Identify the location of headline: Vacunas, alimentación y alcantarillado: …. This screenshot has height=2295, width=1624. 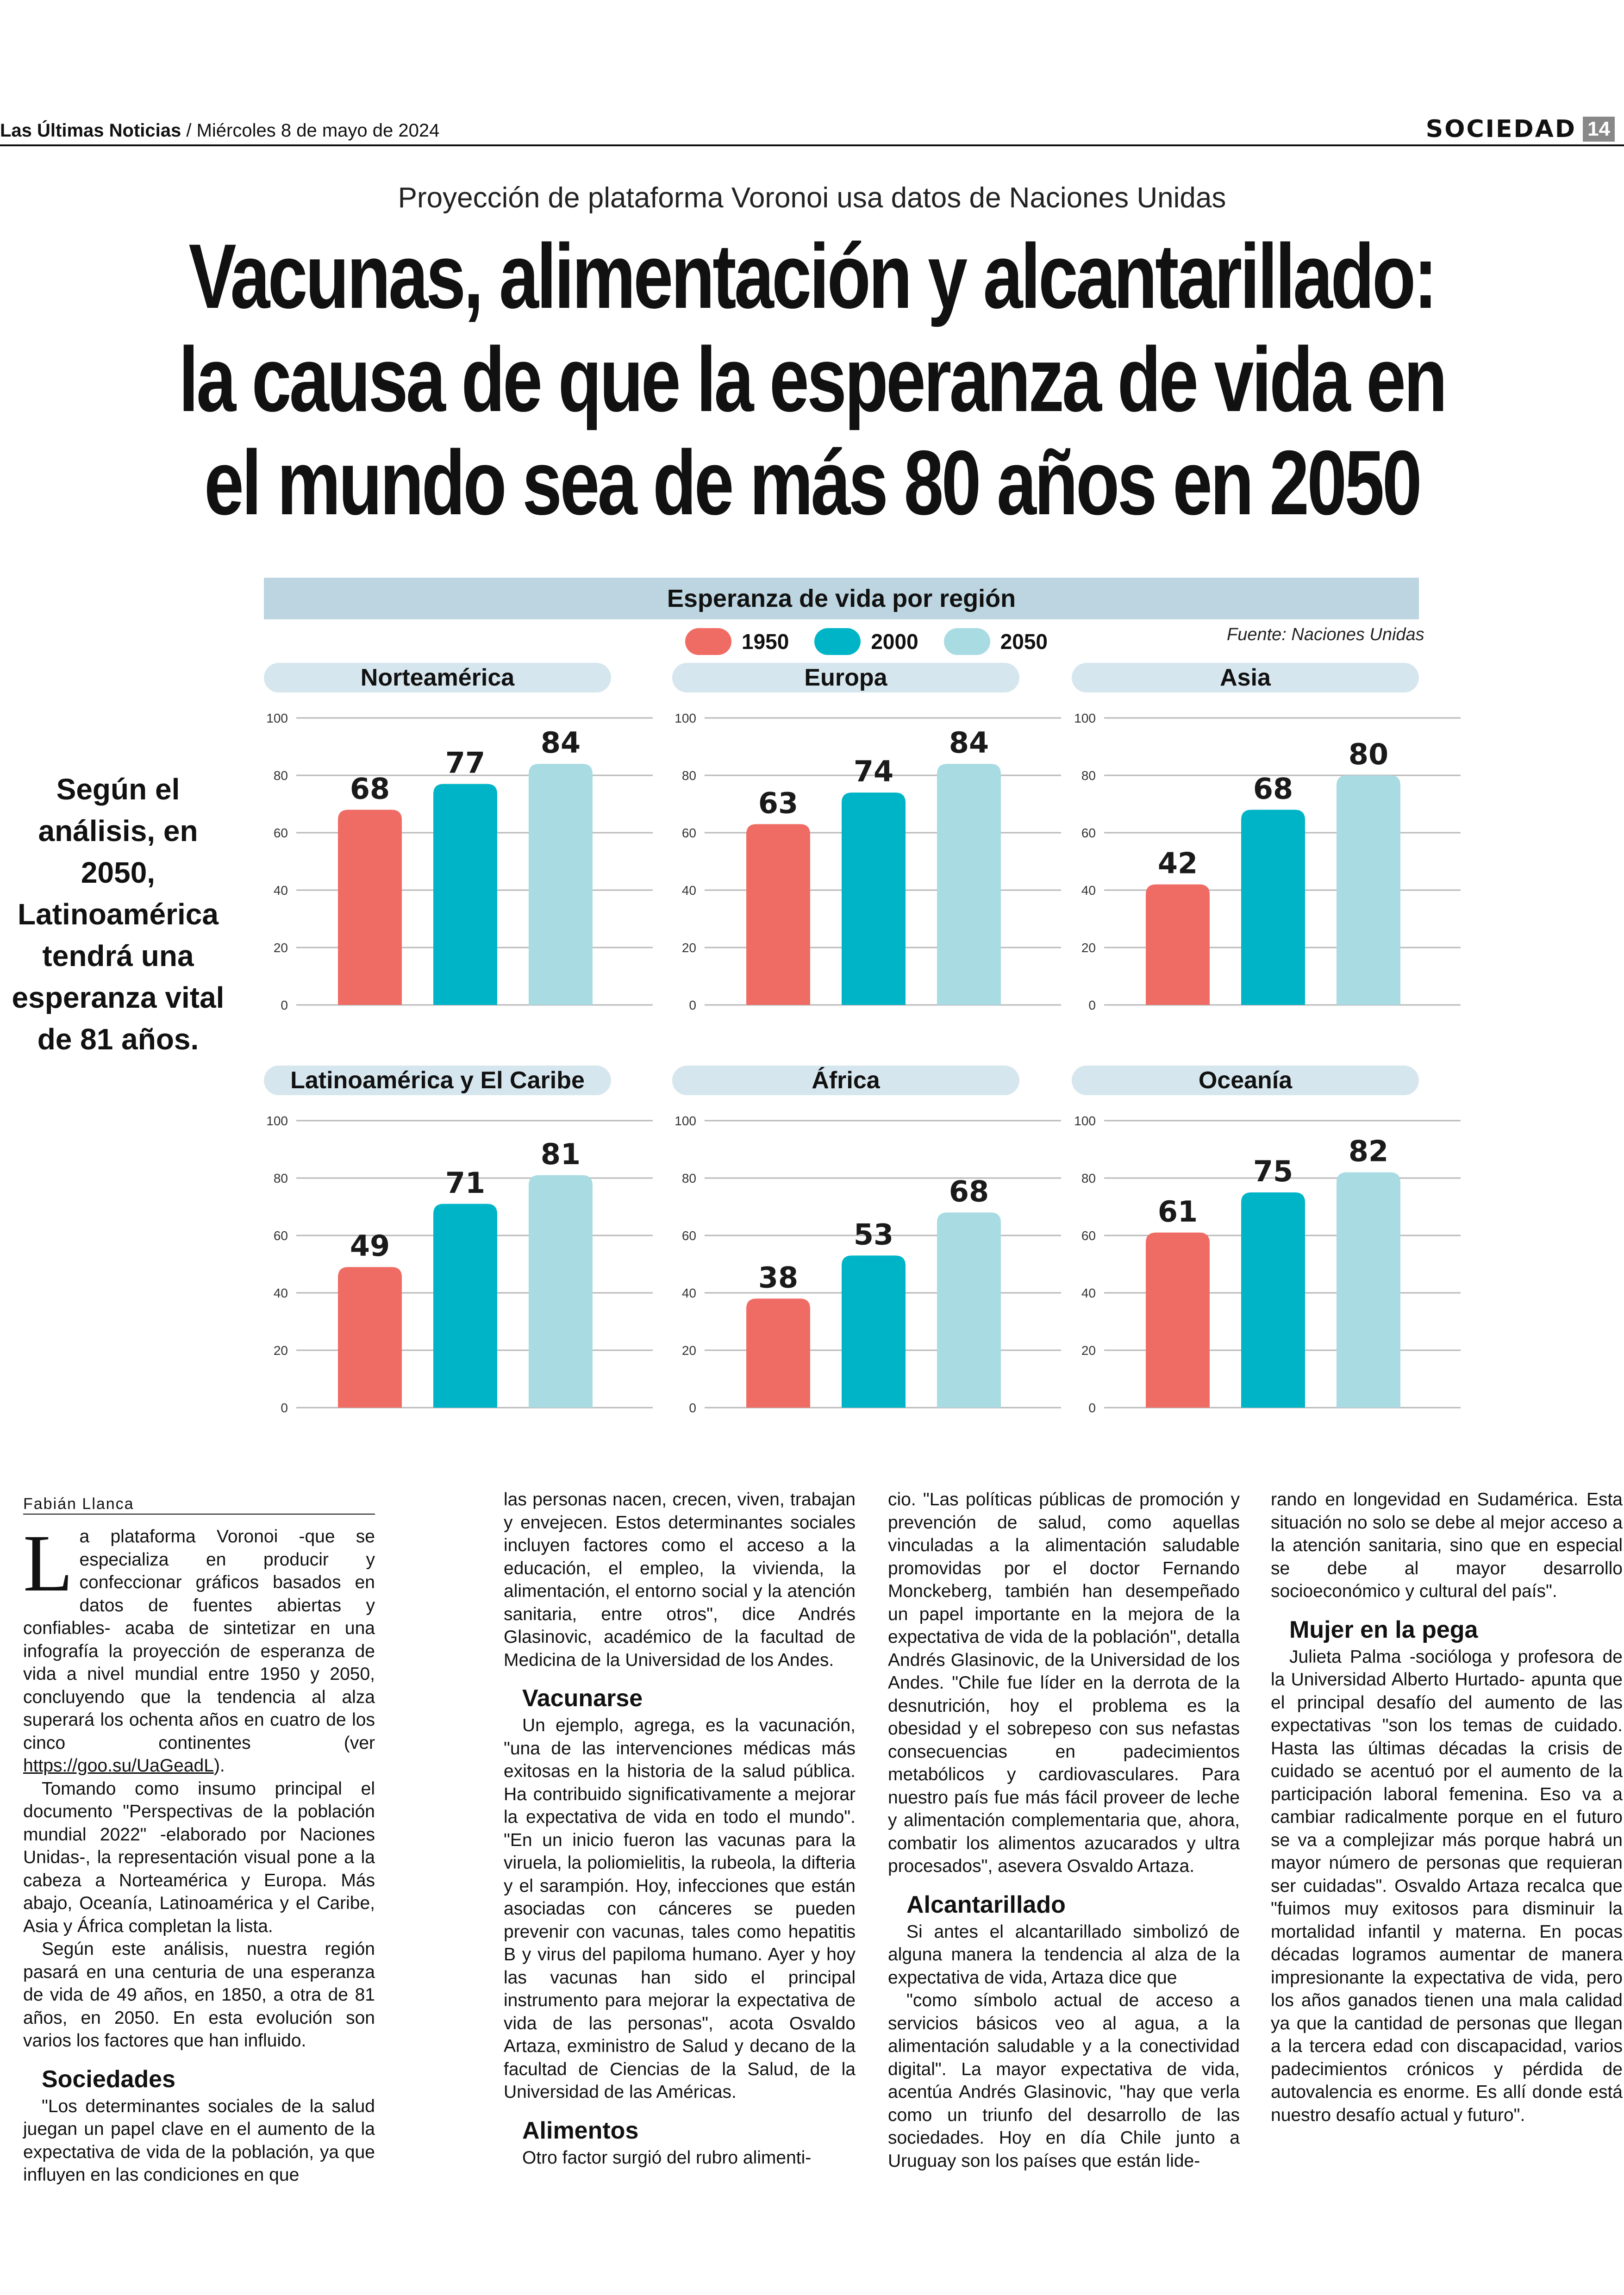
(813, 379).